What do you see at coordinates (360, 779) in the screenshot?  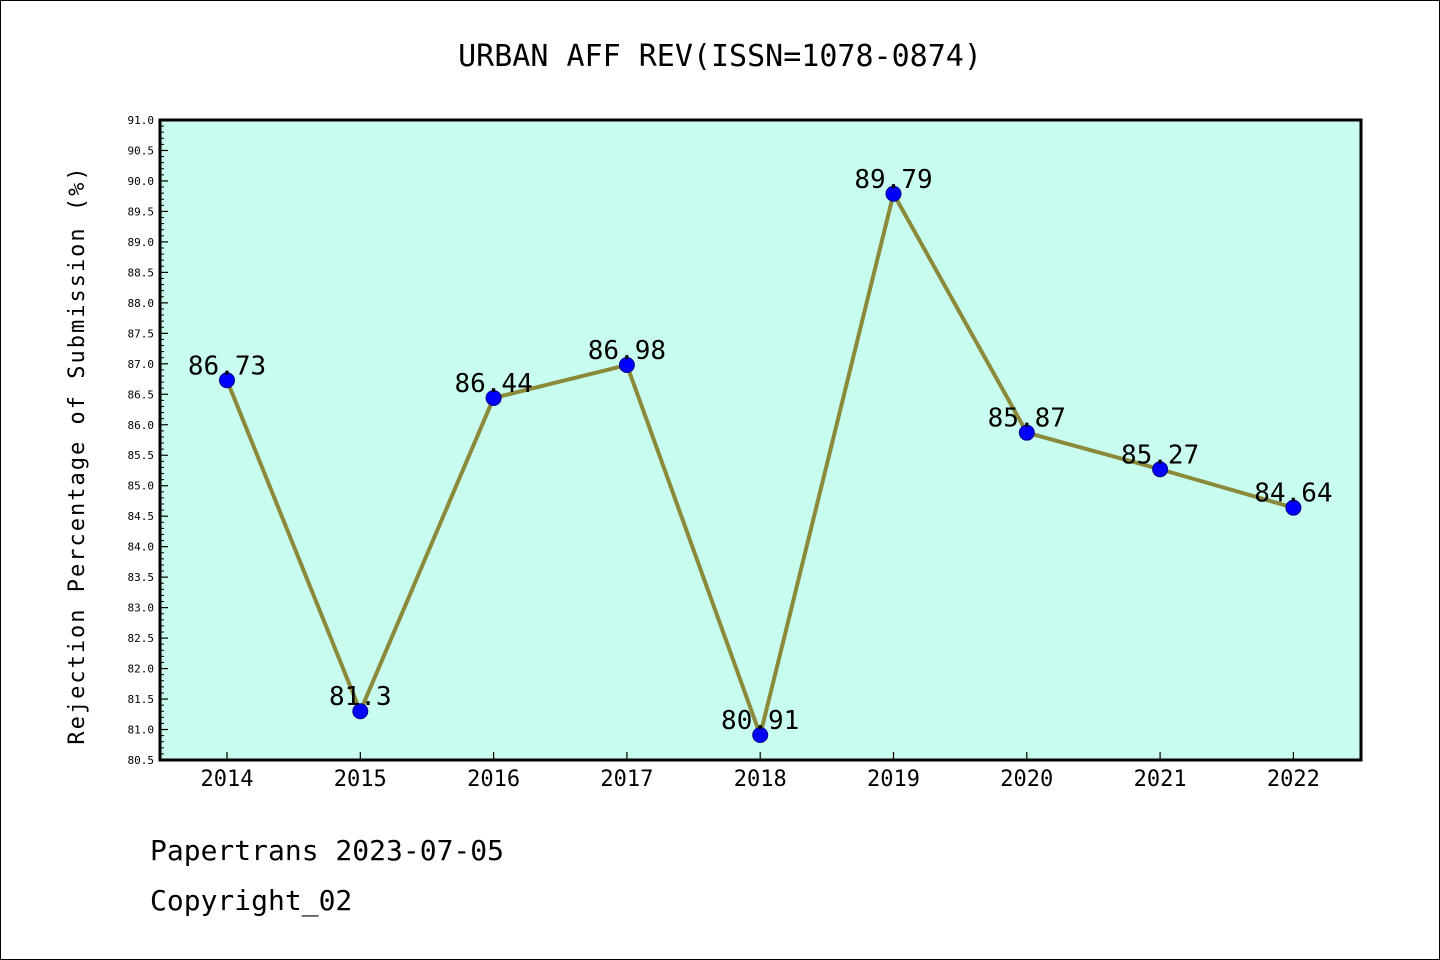 I see `x-tick-label: 2015` at bounding box center [360, 779].